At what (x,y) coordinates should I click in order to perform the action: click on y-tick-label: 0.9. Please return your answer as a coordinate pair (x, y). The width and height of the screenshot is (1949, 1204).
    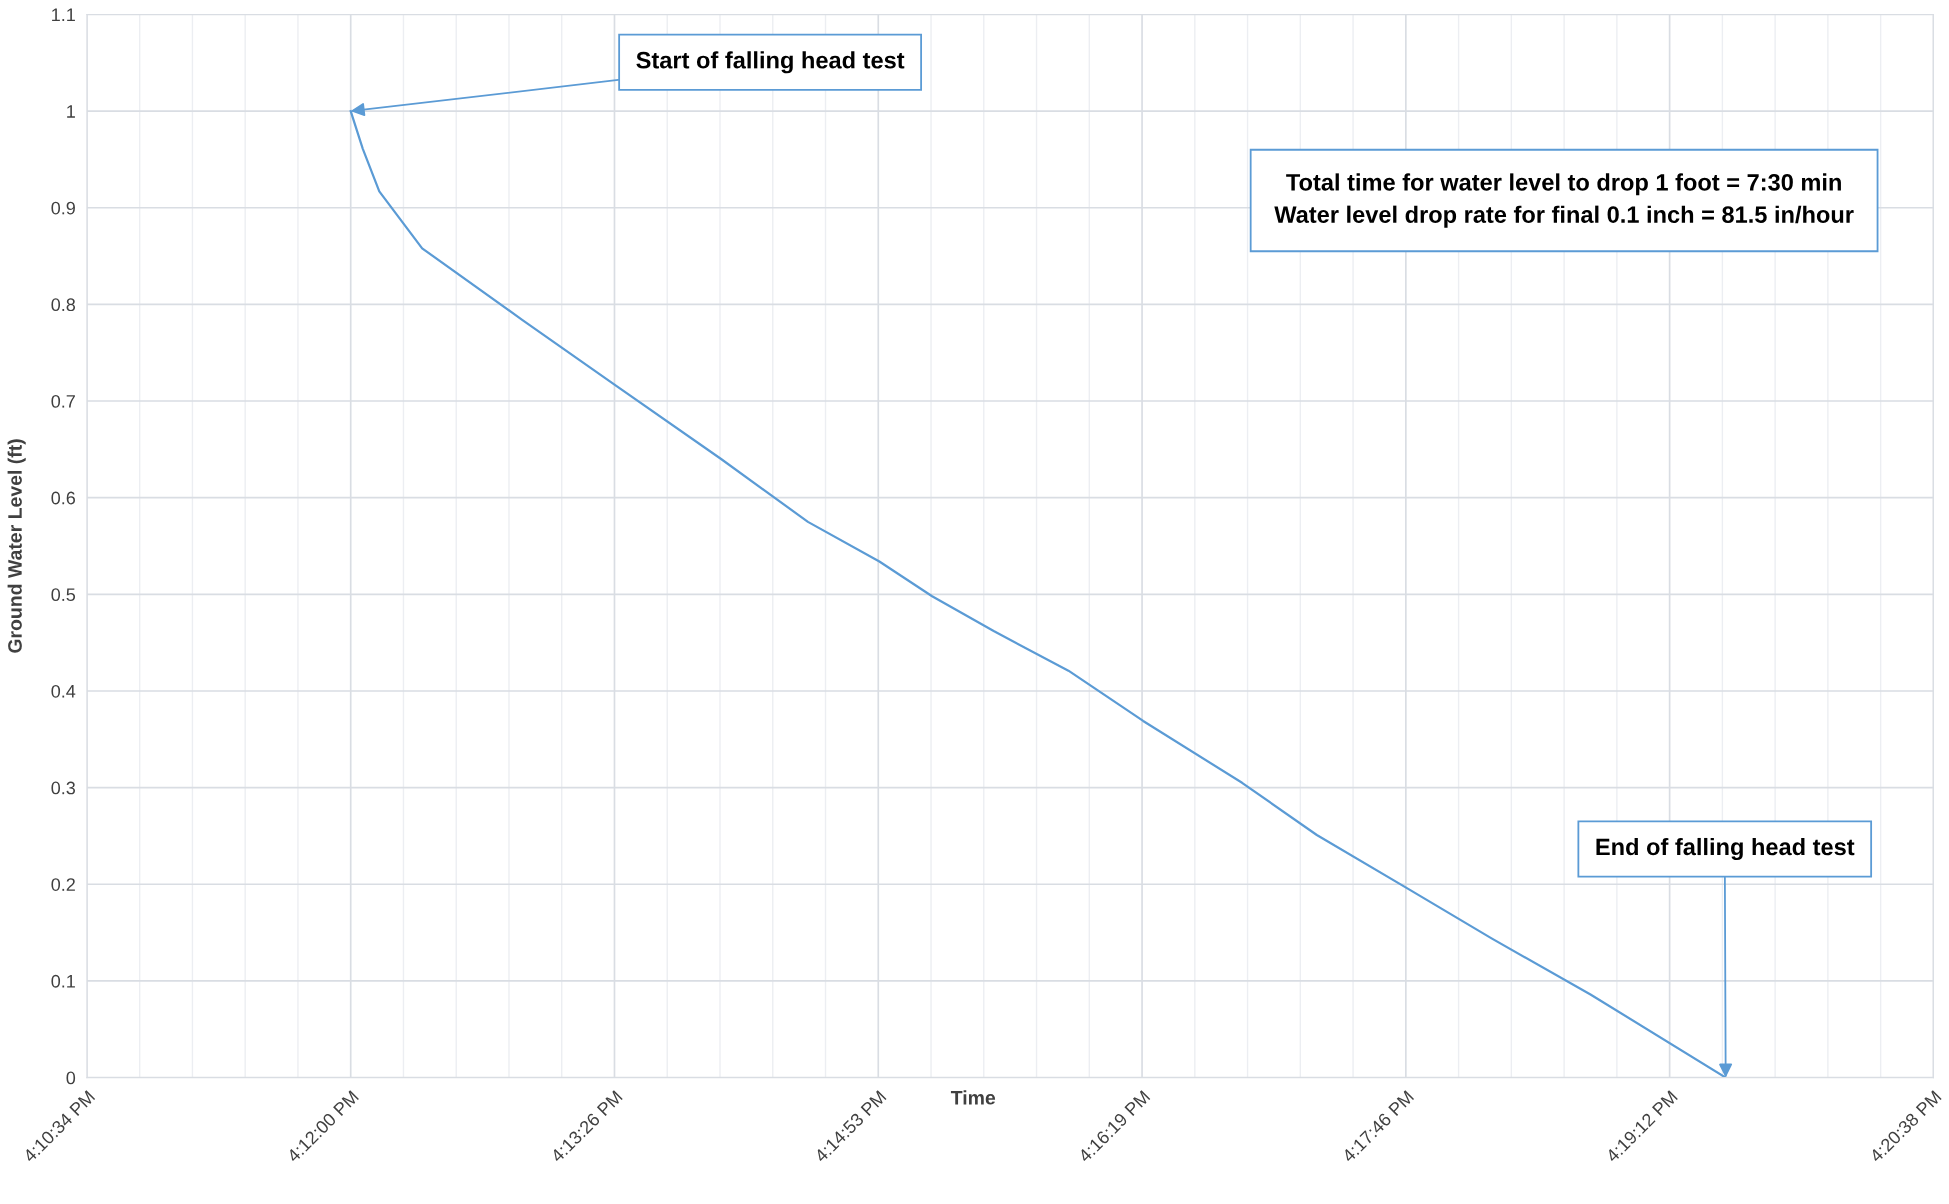
    Looking at the image, I should click on (63, 208).